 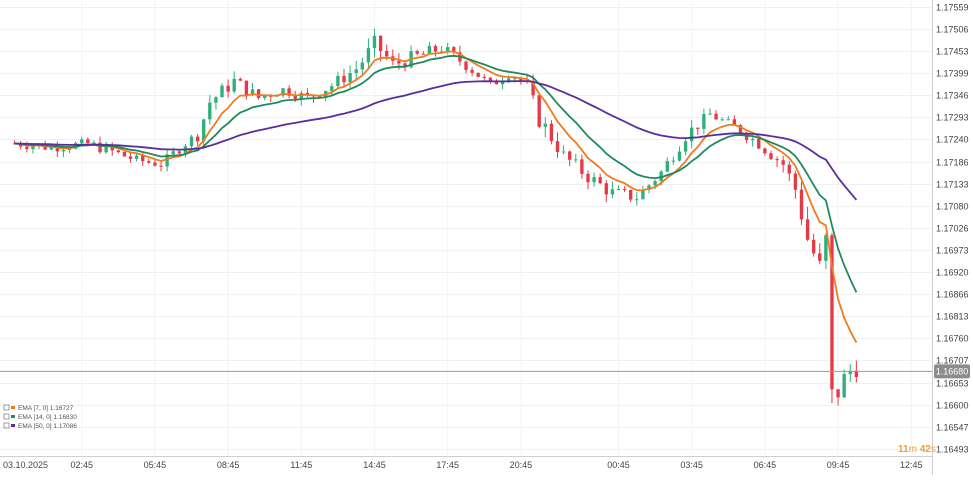 What do you see at coordinates (952, 207) in the screenshot?
I see `y-tick-label: 1.17080` at bounding box center [952, 207].